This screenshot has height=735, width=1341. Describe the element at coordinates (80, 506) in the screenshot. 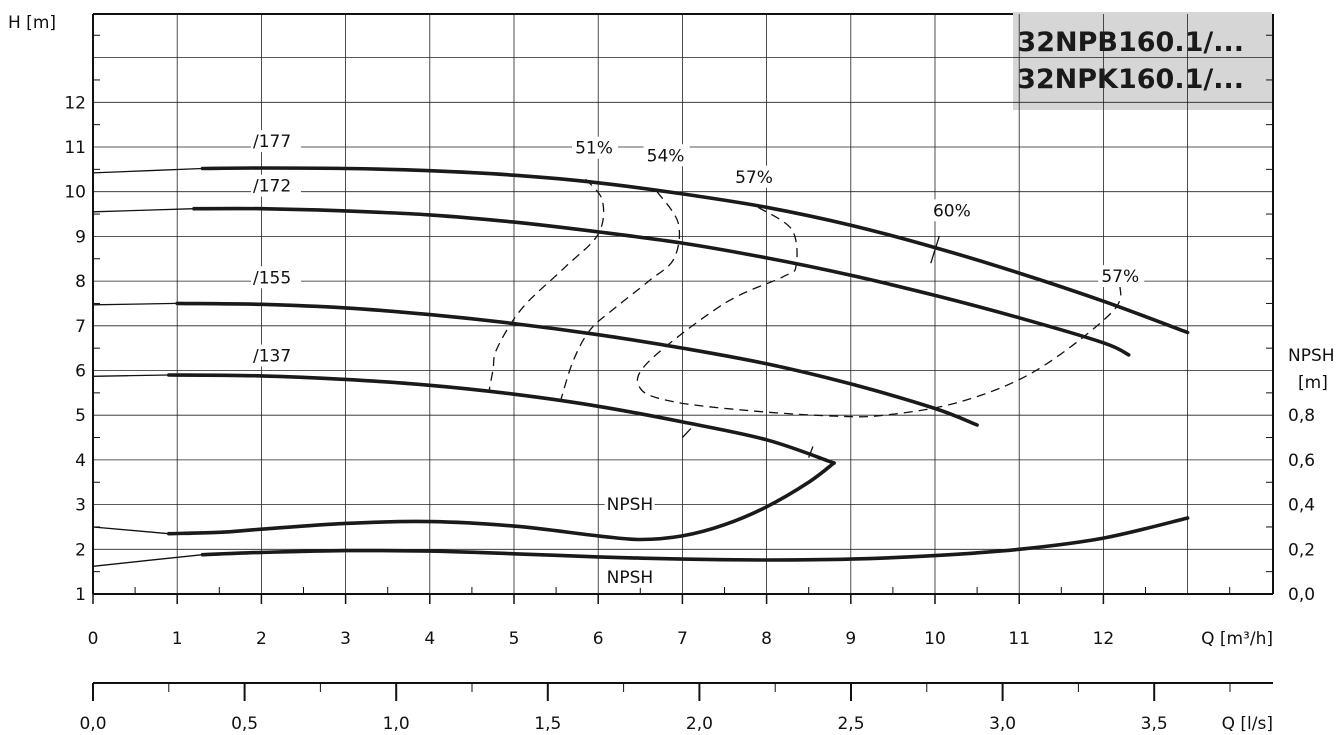

I see `y-tick-label-2: 3` at that location.